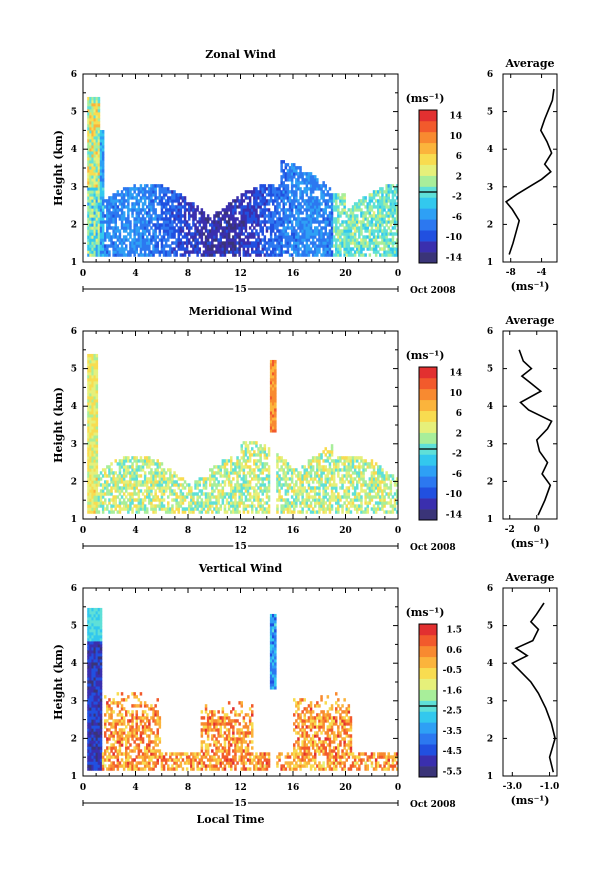 The image size is (610, 873). I want to click on y-tick-label: 1, so click(74, 263).